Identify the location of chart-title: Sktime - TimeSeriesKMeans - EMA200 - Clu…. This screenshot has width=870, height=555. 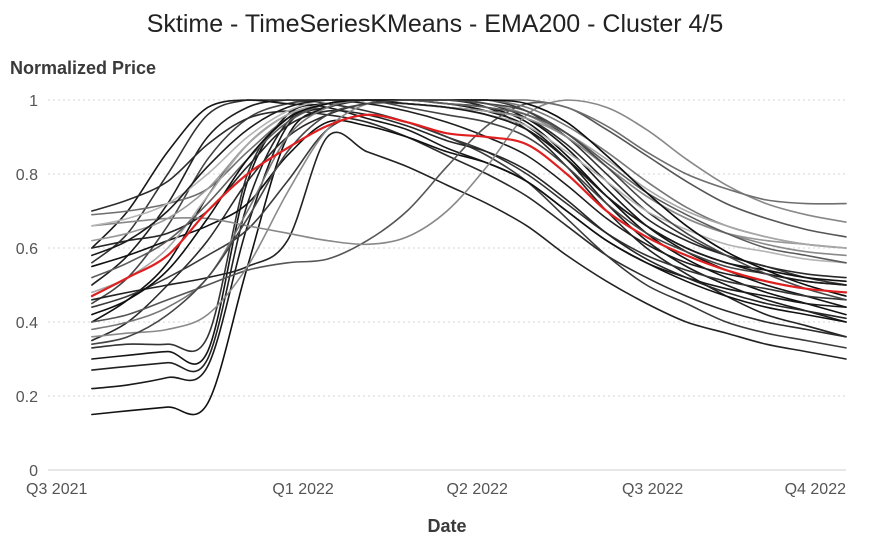
(435, 24).